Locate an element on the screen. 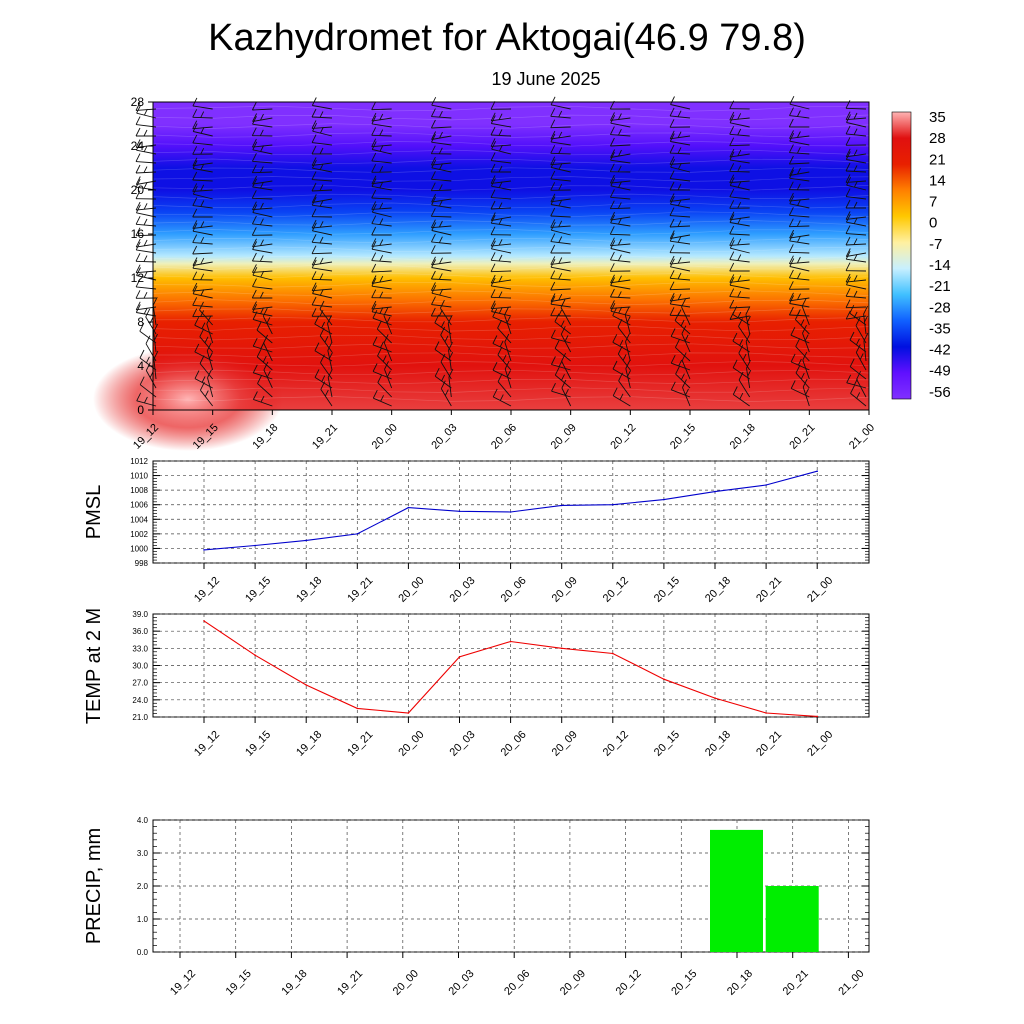  heatmap-warm-core is located at coordinates (188, 399).